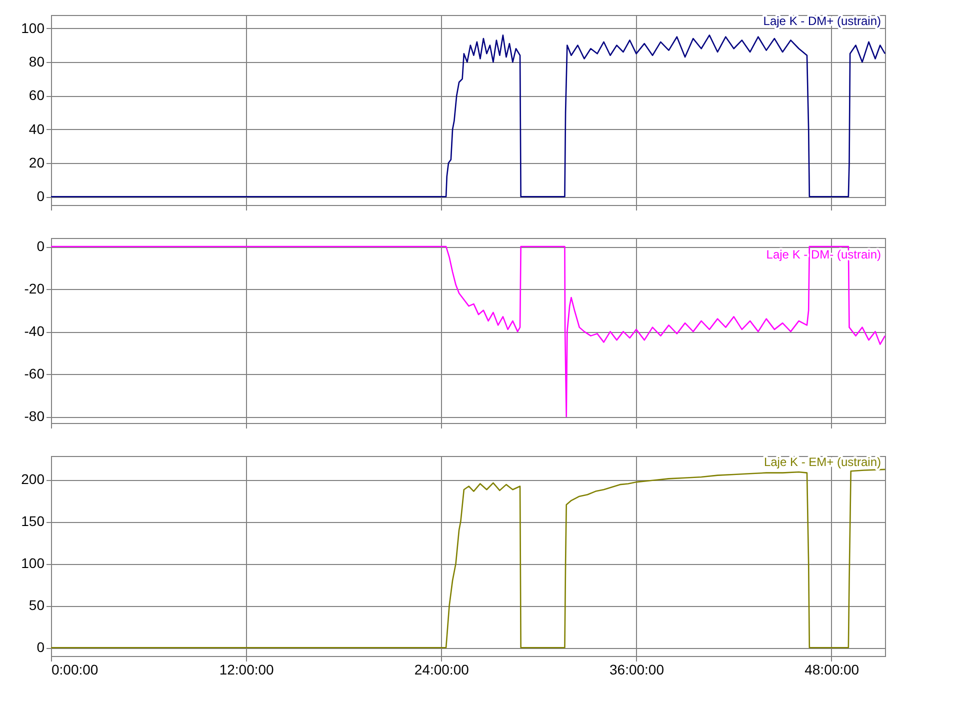 The height and width of the screenshot is (711, 953). What do you see at coordinates (822, 462) in the screenshot?
I see `series-label: Laje K - EM+ (ustrain)` at bounding box center [822, 462].